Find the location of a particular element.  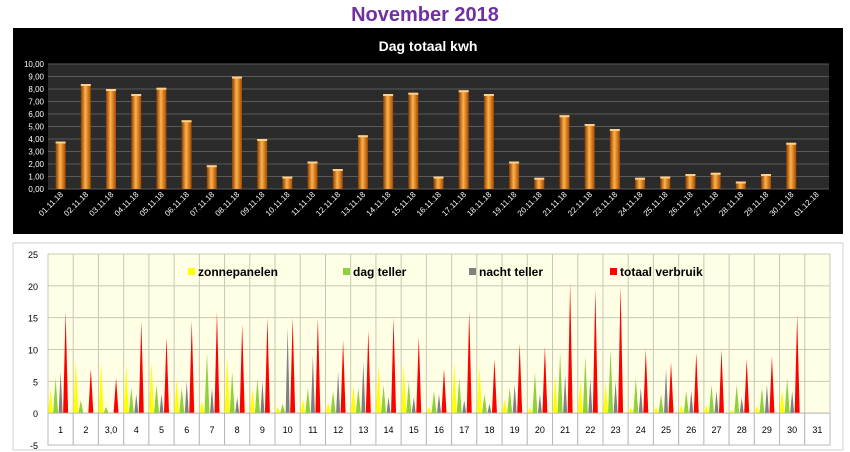

x-tick-label: 28 is located at coordinates (742, 430).